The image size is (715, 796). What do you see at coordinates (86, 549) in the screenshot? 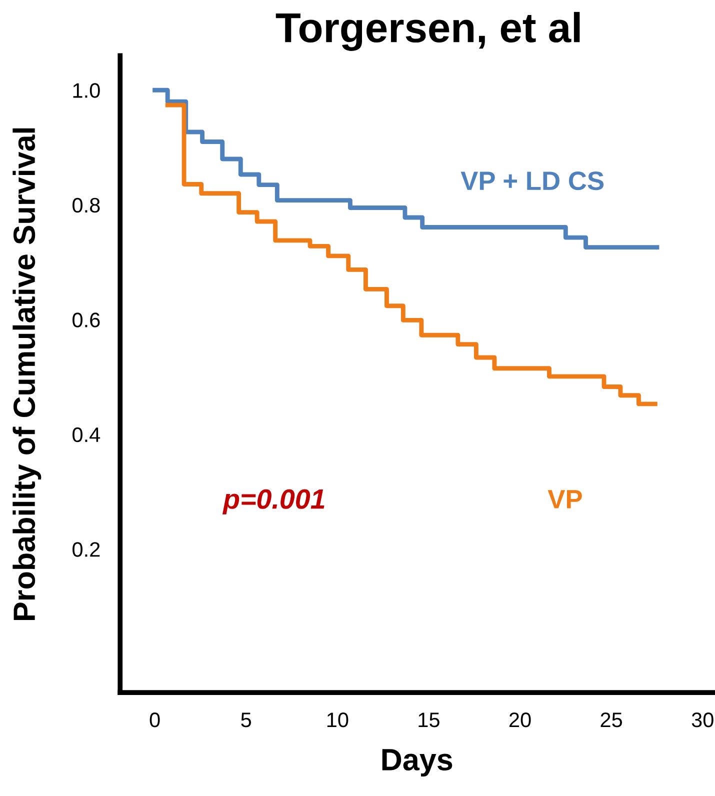
I see `y-tick-label: 0.2` at bounding box center [86, 549].